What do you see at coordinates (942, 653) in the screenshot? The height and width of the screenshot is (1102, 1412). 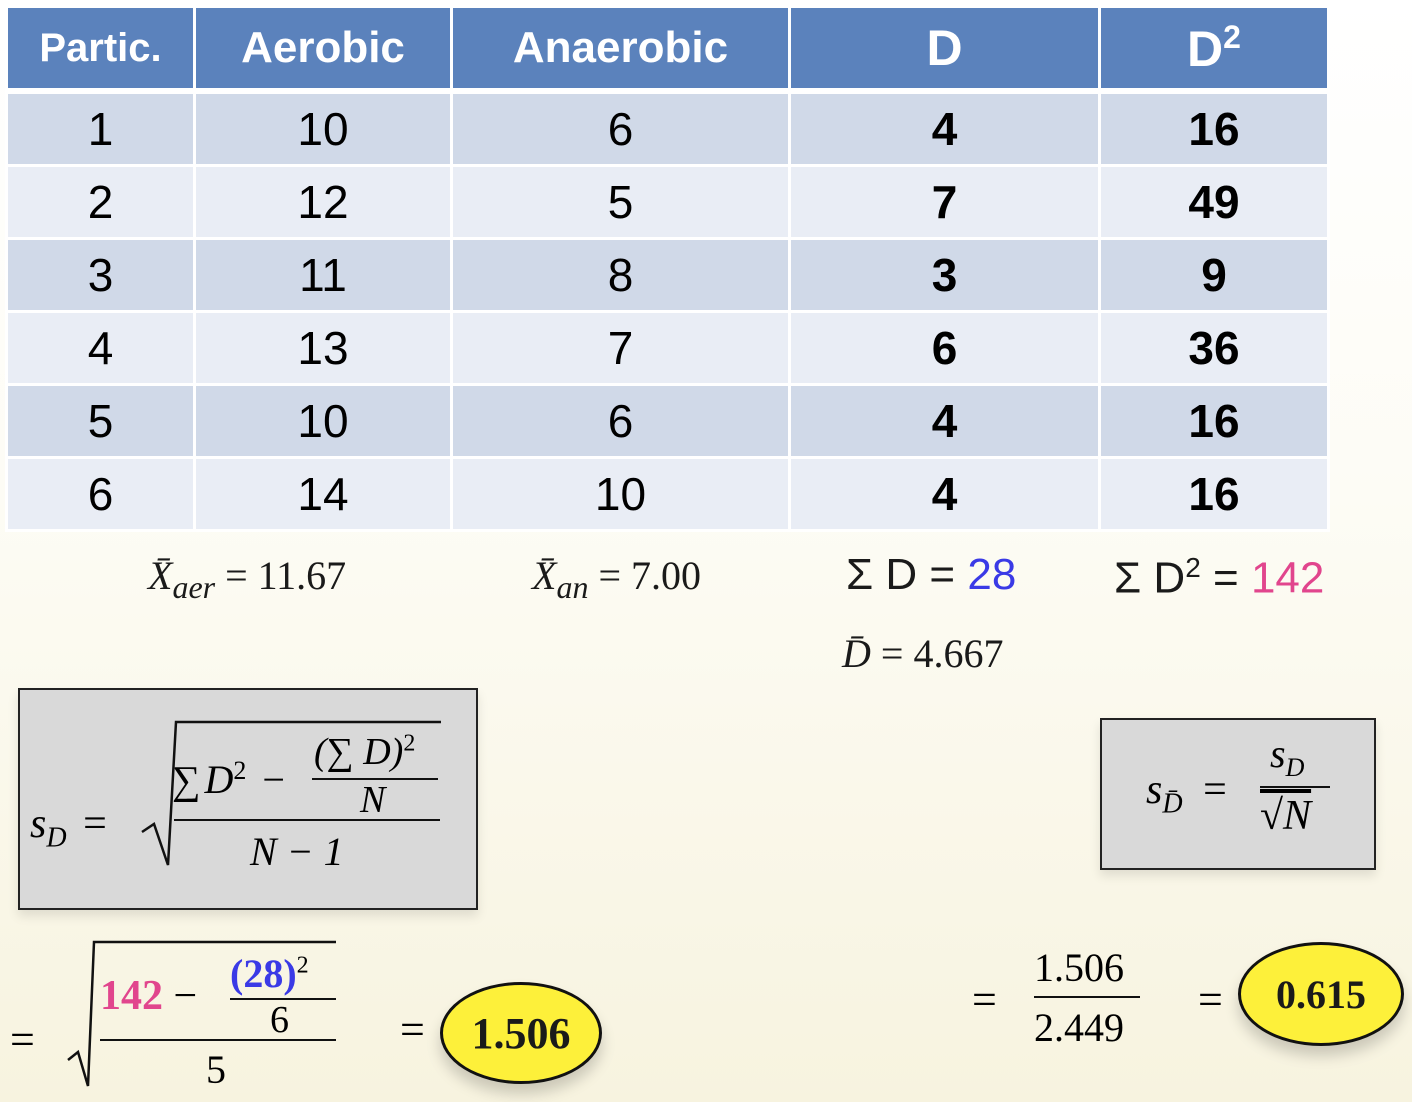 I see `dbar-value: = 4.667` at bounding box center [942, 653].